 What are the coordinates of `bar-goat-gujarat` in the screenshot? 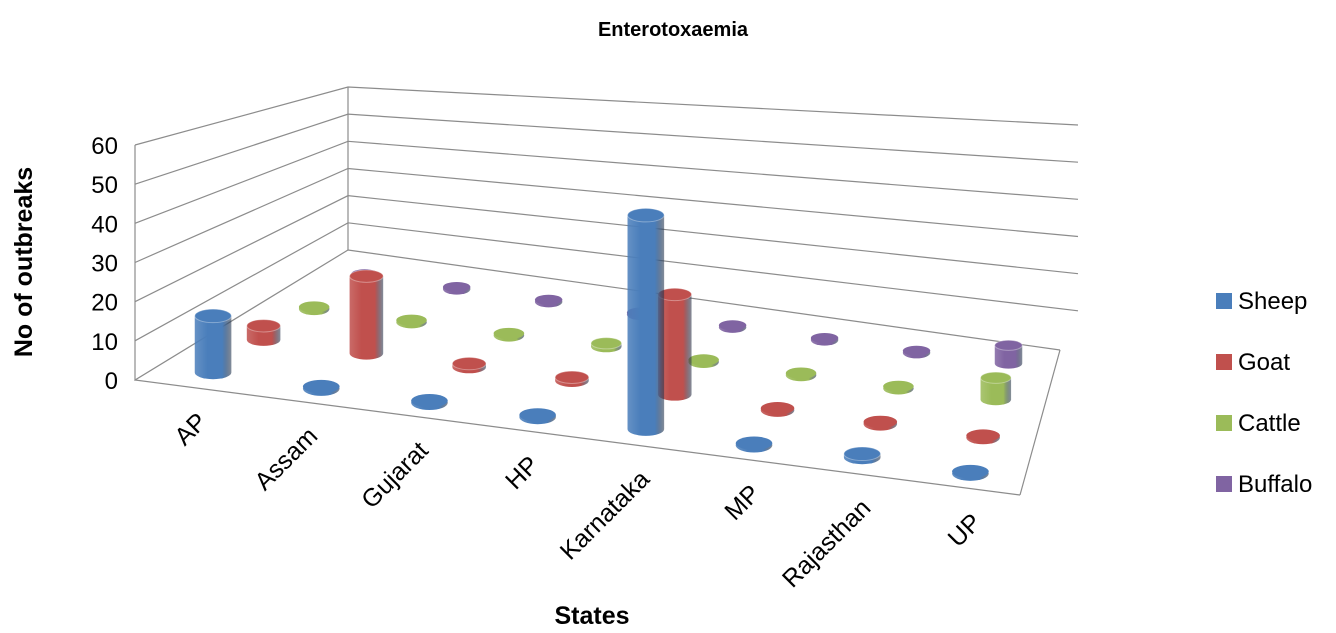 It's located at (469, 365).